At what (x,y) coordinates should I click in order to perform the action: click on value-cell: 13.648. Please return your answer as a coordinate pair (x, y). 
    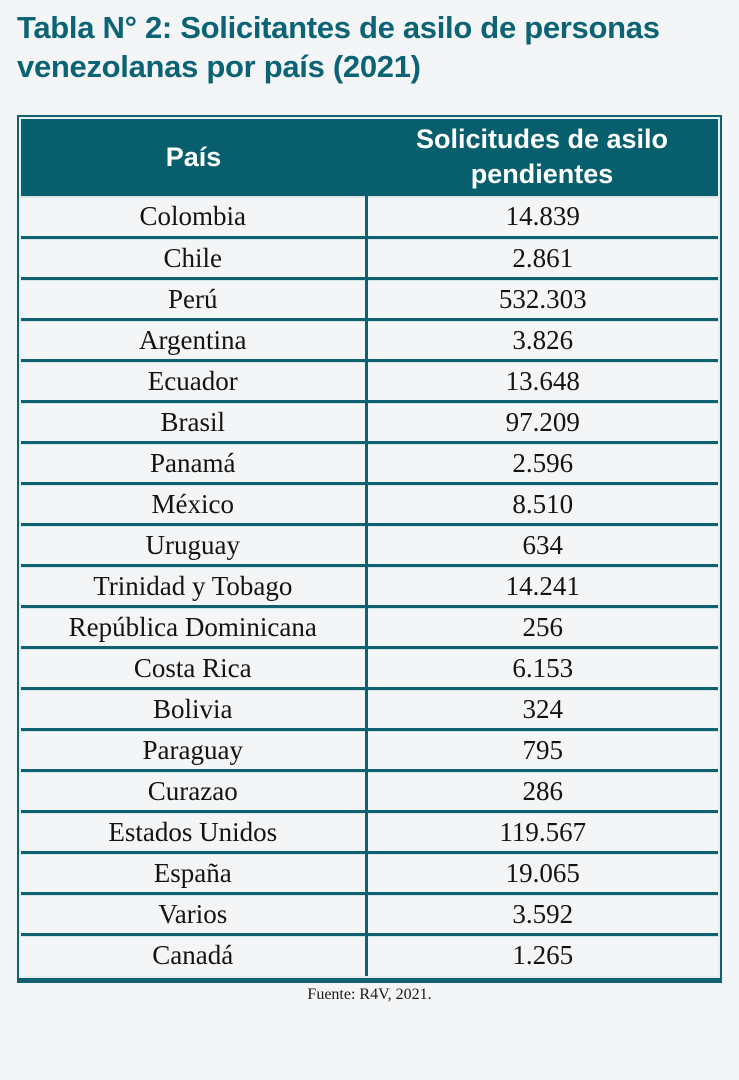
    Looking at the image, I should click on (542, 380).